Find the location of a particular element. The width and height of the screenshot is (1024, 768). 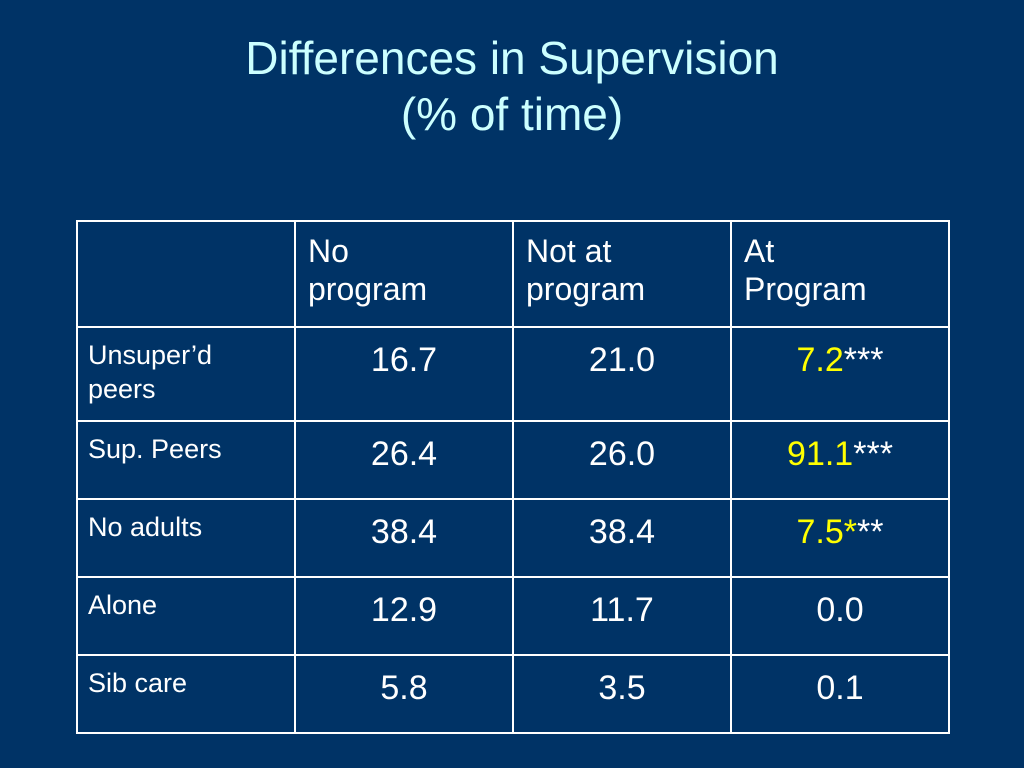

value-cell: 21.0 is located at coordinates (622, 374).